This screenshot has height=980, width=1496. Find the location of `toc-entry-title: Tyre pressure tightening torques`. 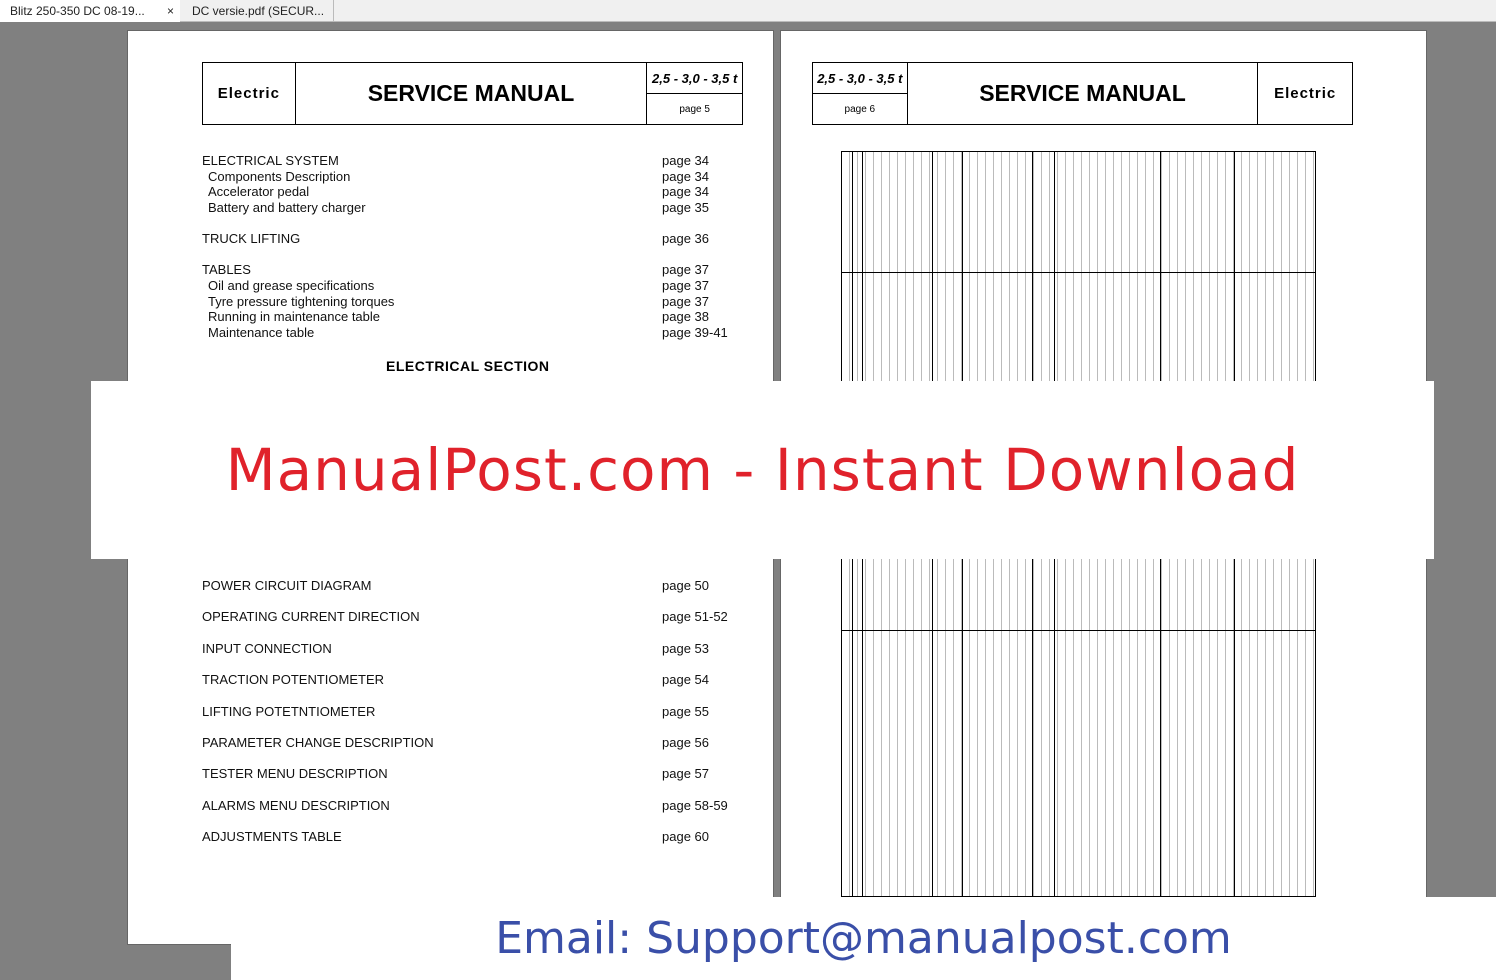

toc-entry-title: Tyre pressure tightening torques is located at coordinates (301, 301).